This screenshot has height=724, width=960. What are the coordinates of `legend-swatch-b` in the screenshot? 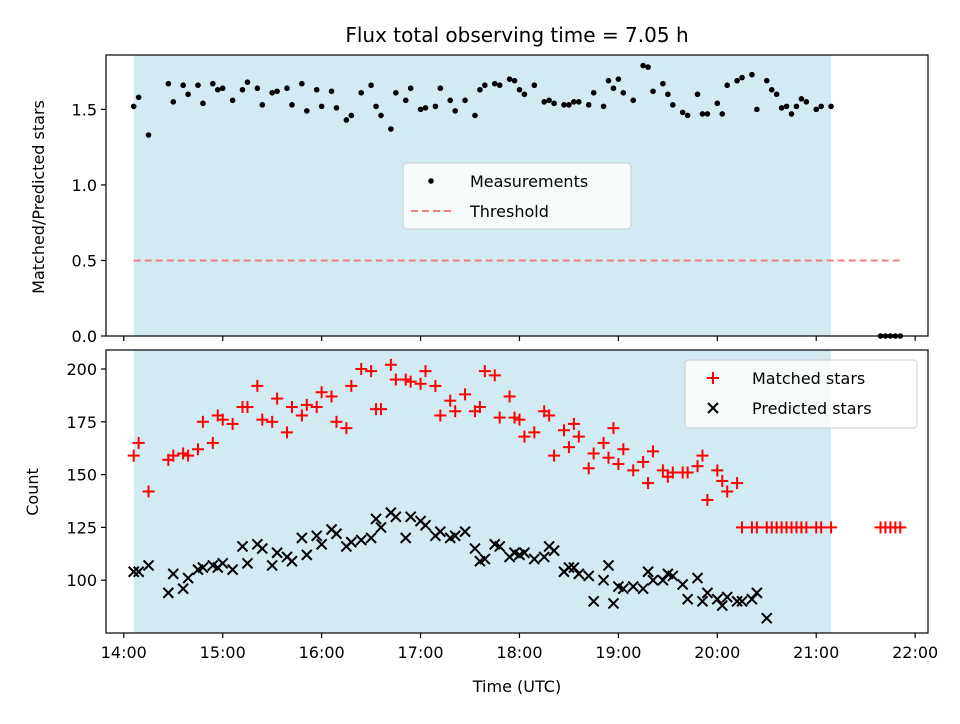 It's located at (713, 408).